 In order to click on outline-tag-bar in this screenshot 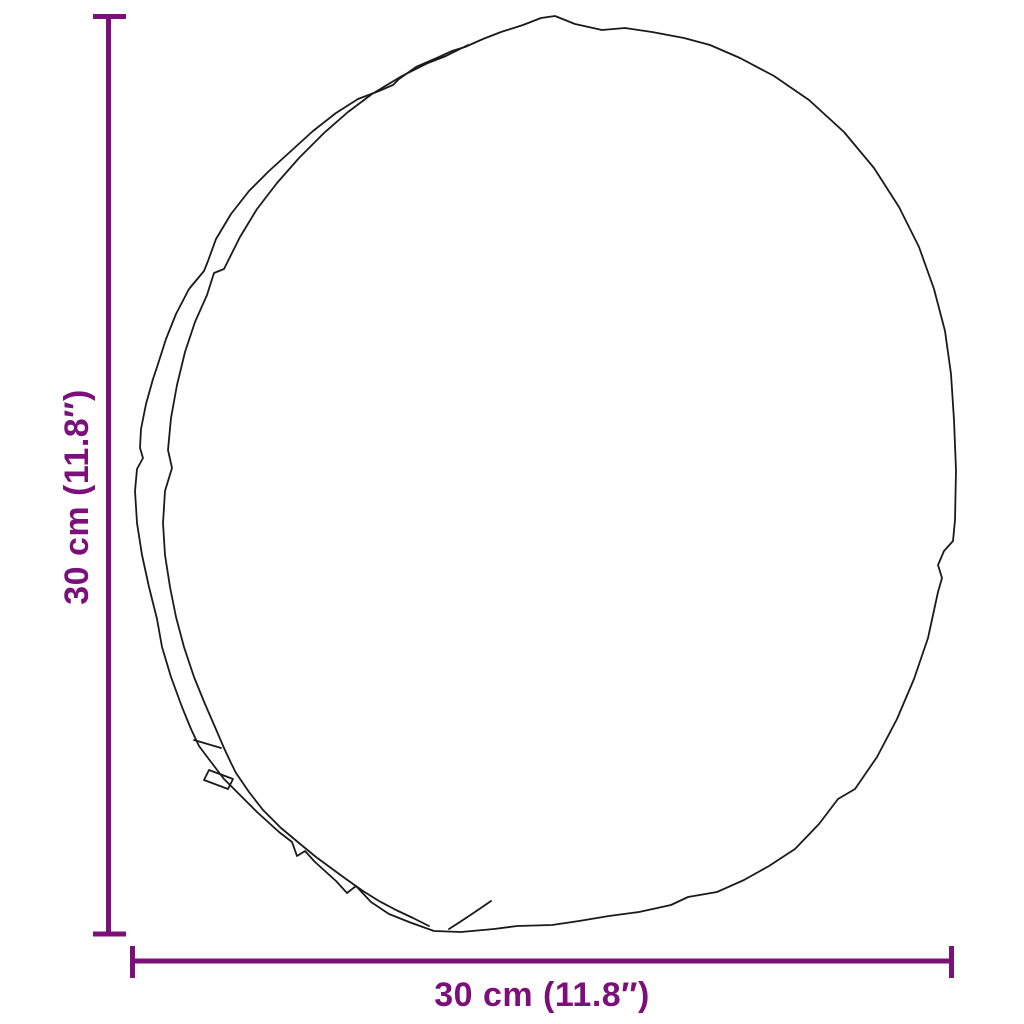, I will do `click(207, 744)`.